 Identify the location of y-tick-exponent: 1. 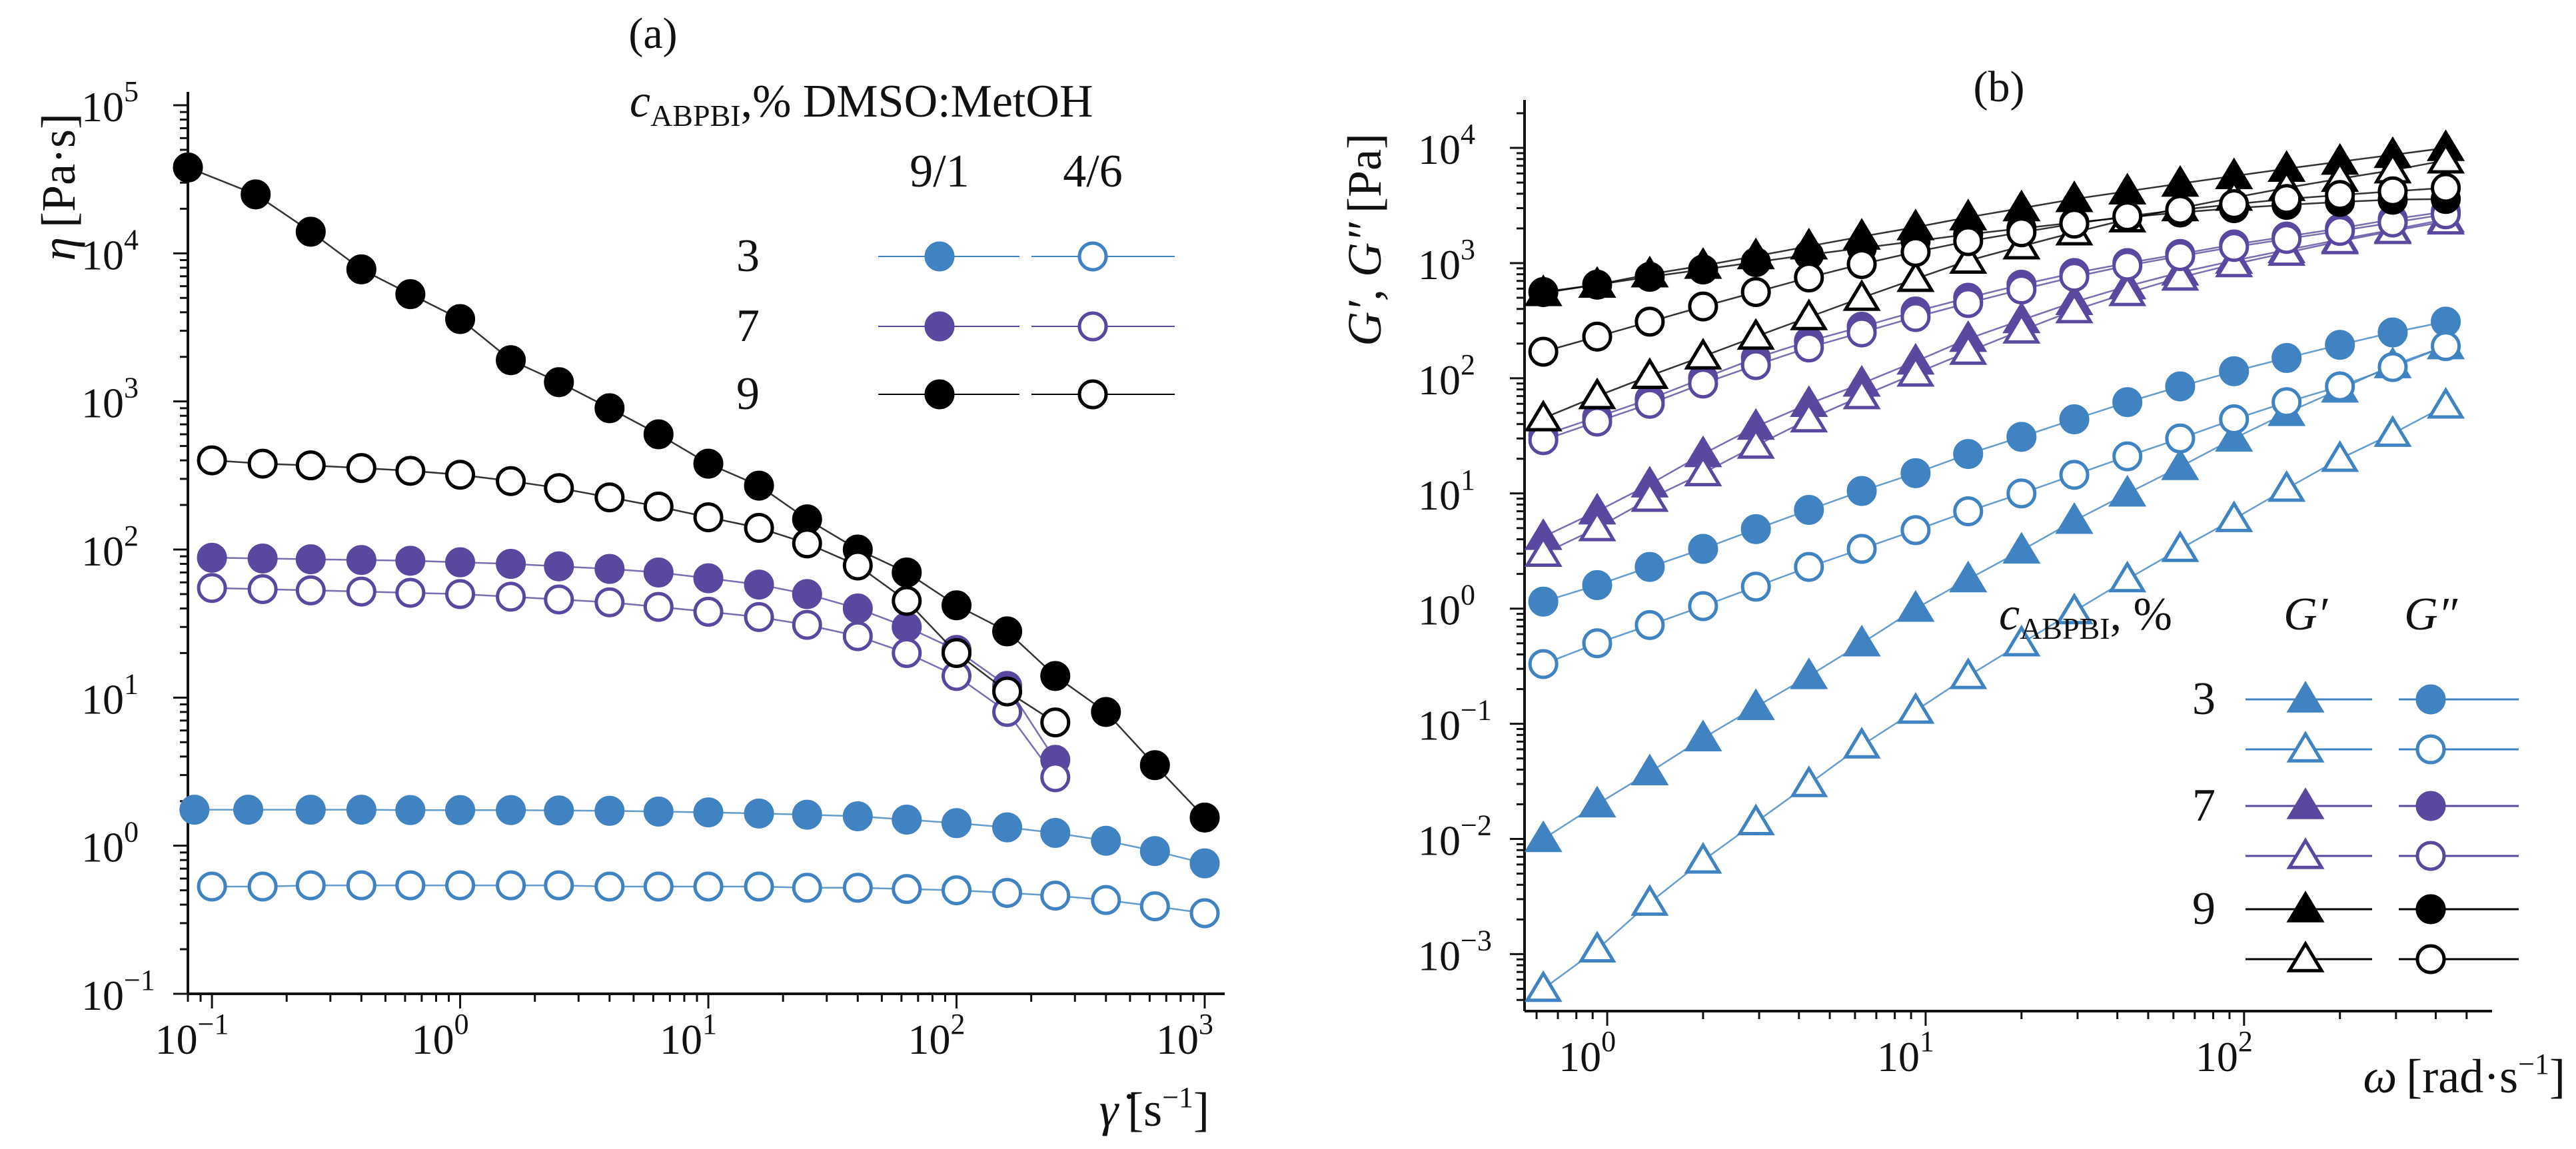
(131, 683).